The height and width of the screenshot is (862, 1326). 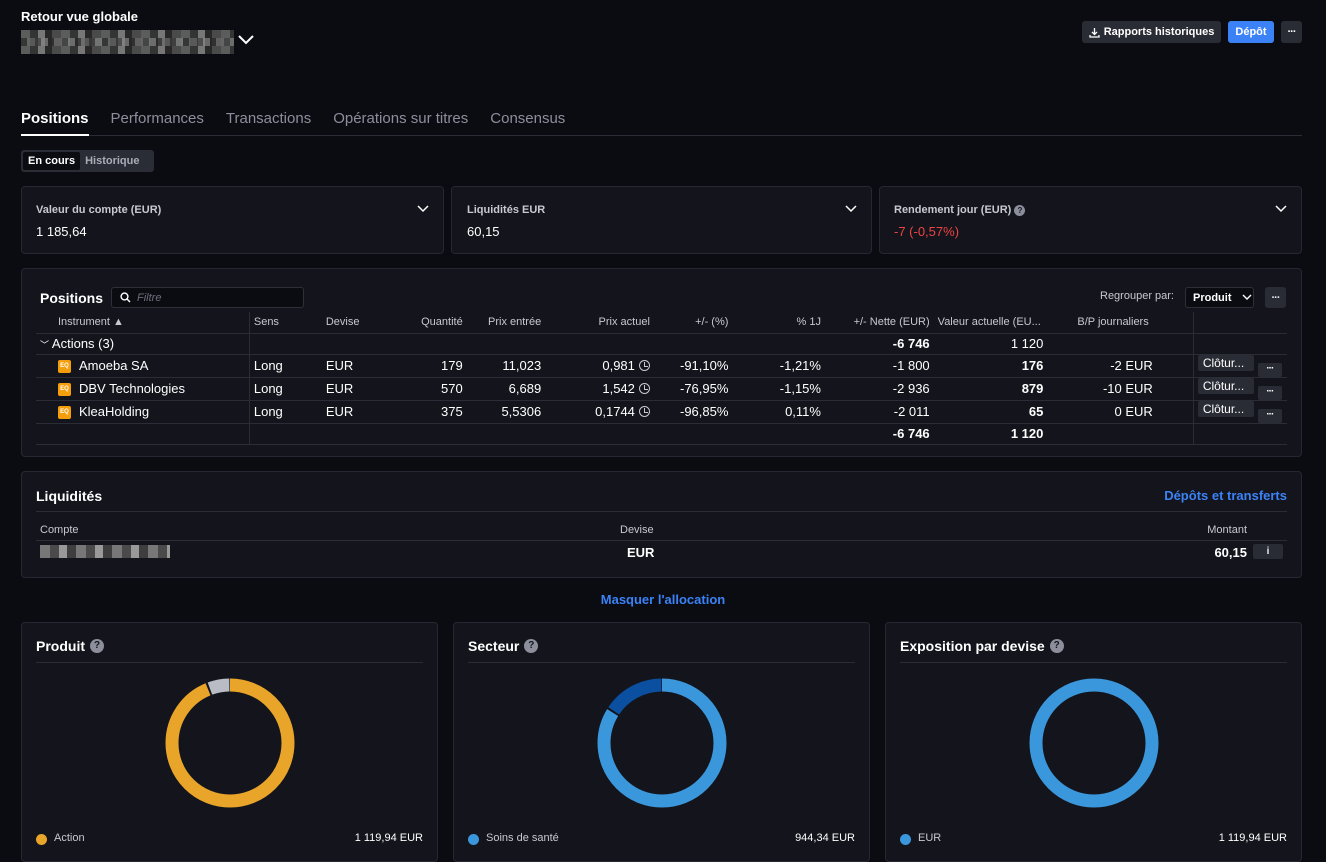 I want to click on chevron-down-icon: ﹀, so click(x=45, y=345).